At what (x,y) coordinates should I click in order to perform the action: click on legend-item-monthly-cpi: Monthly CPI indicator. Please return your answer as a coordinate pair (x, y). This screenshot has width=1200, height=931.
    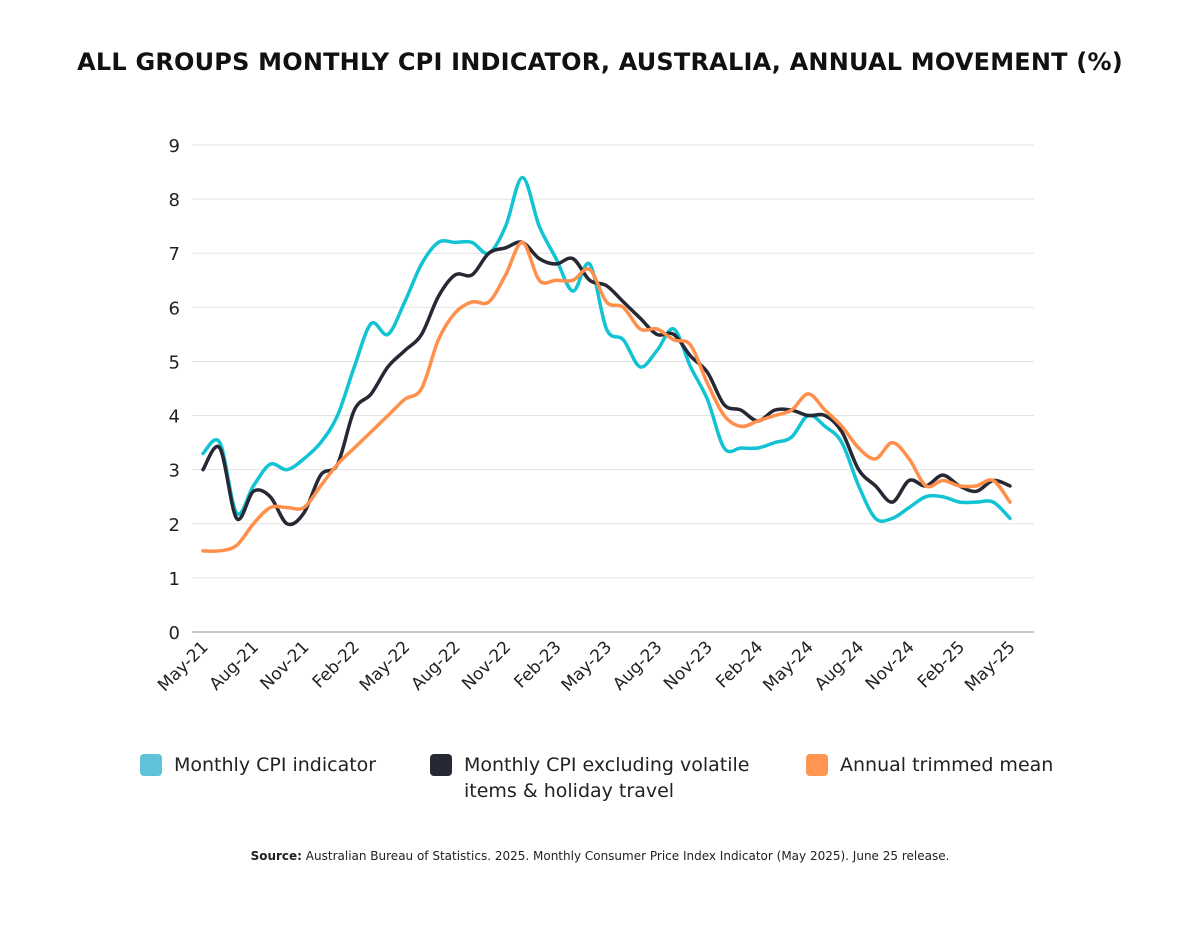
    Looking at the image, I should click on (258, 765).